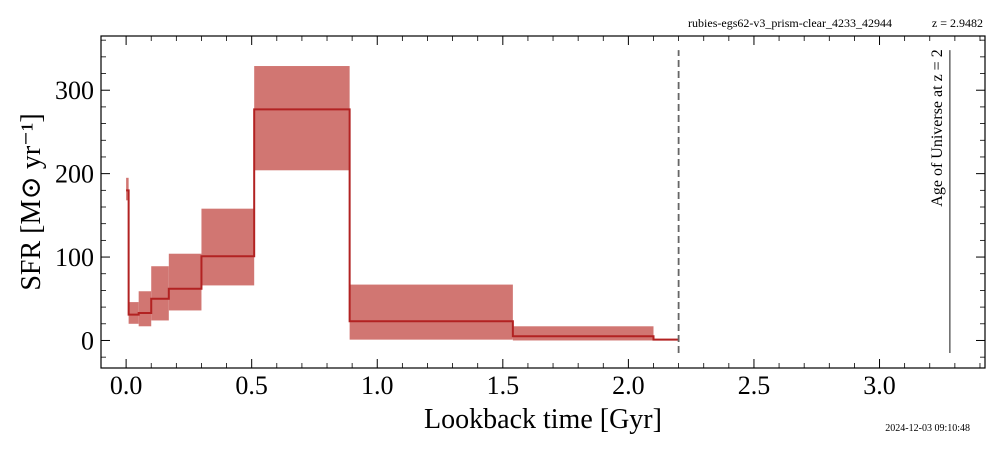 The image size is (1000, 450). I want to click on timestamp: 2024-12-03 09:10:48, so click(927, 428).